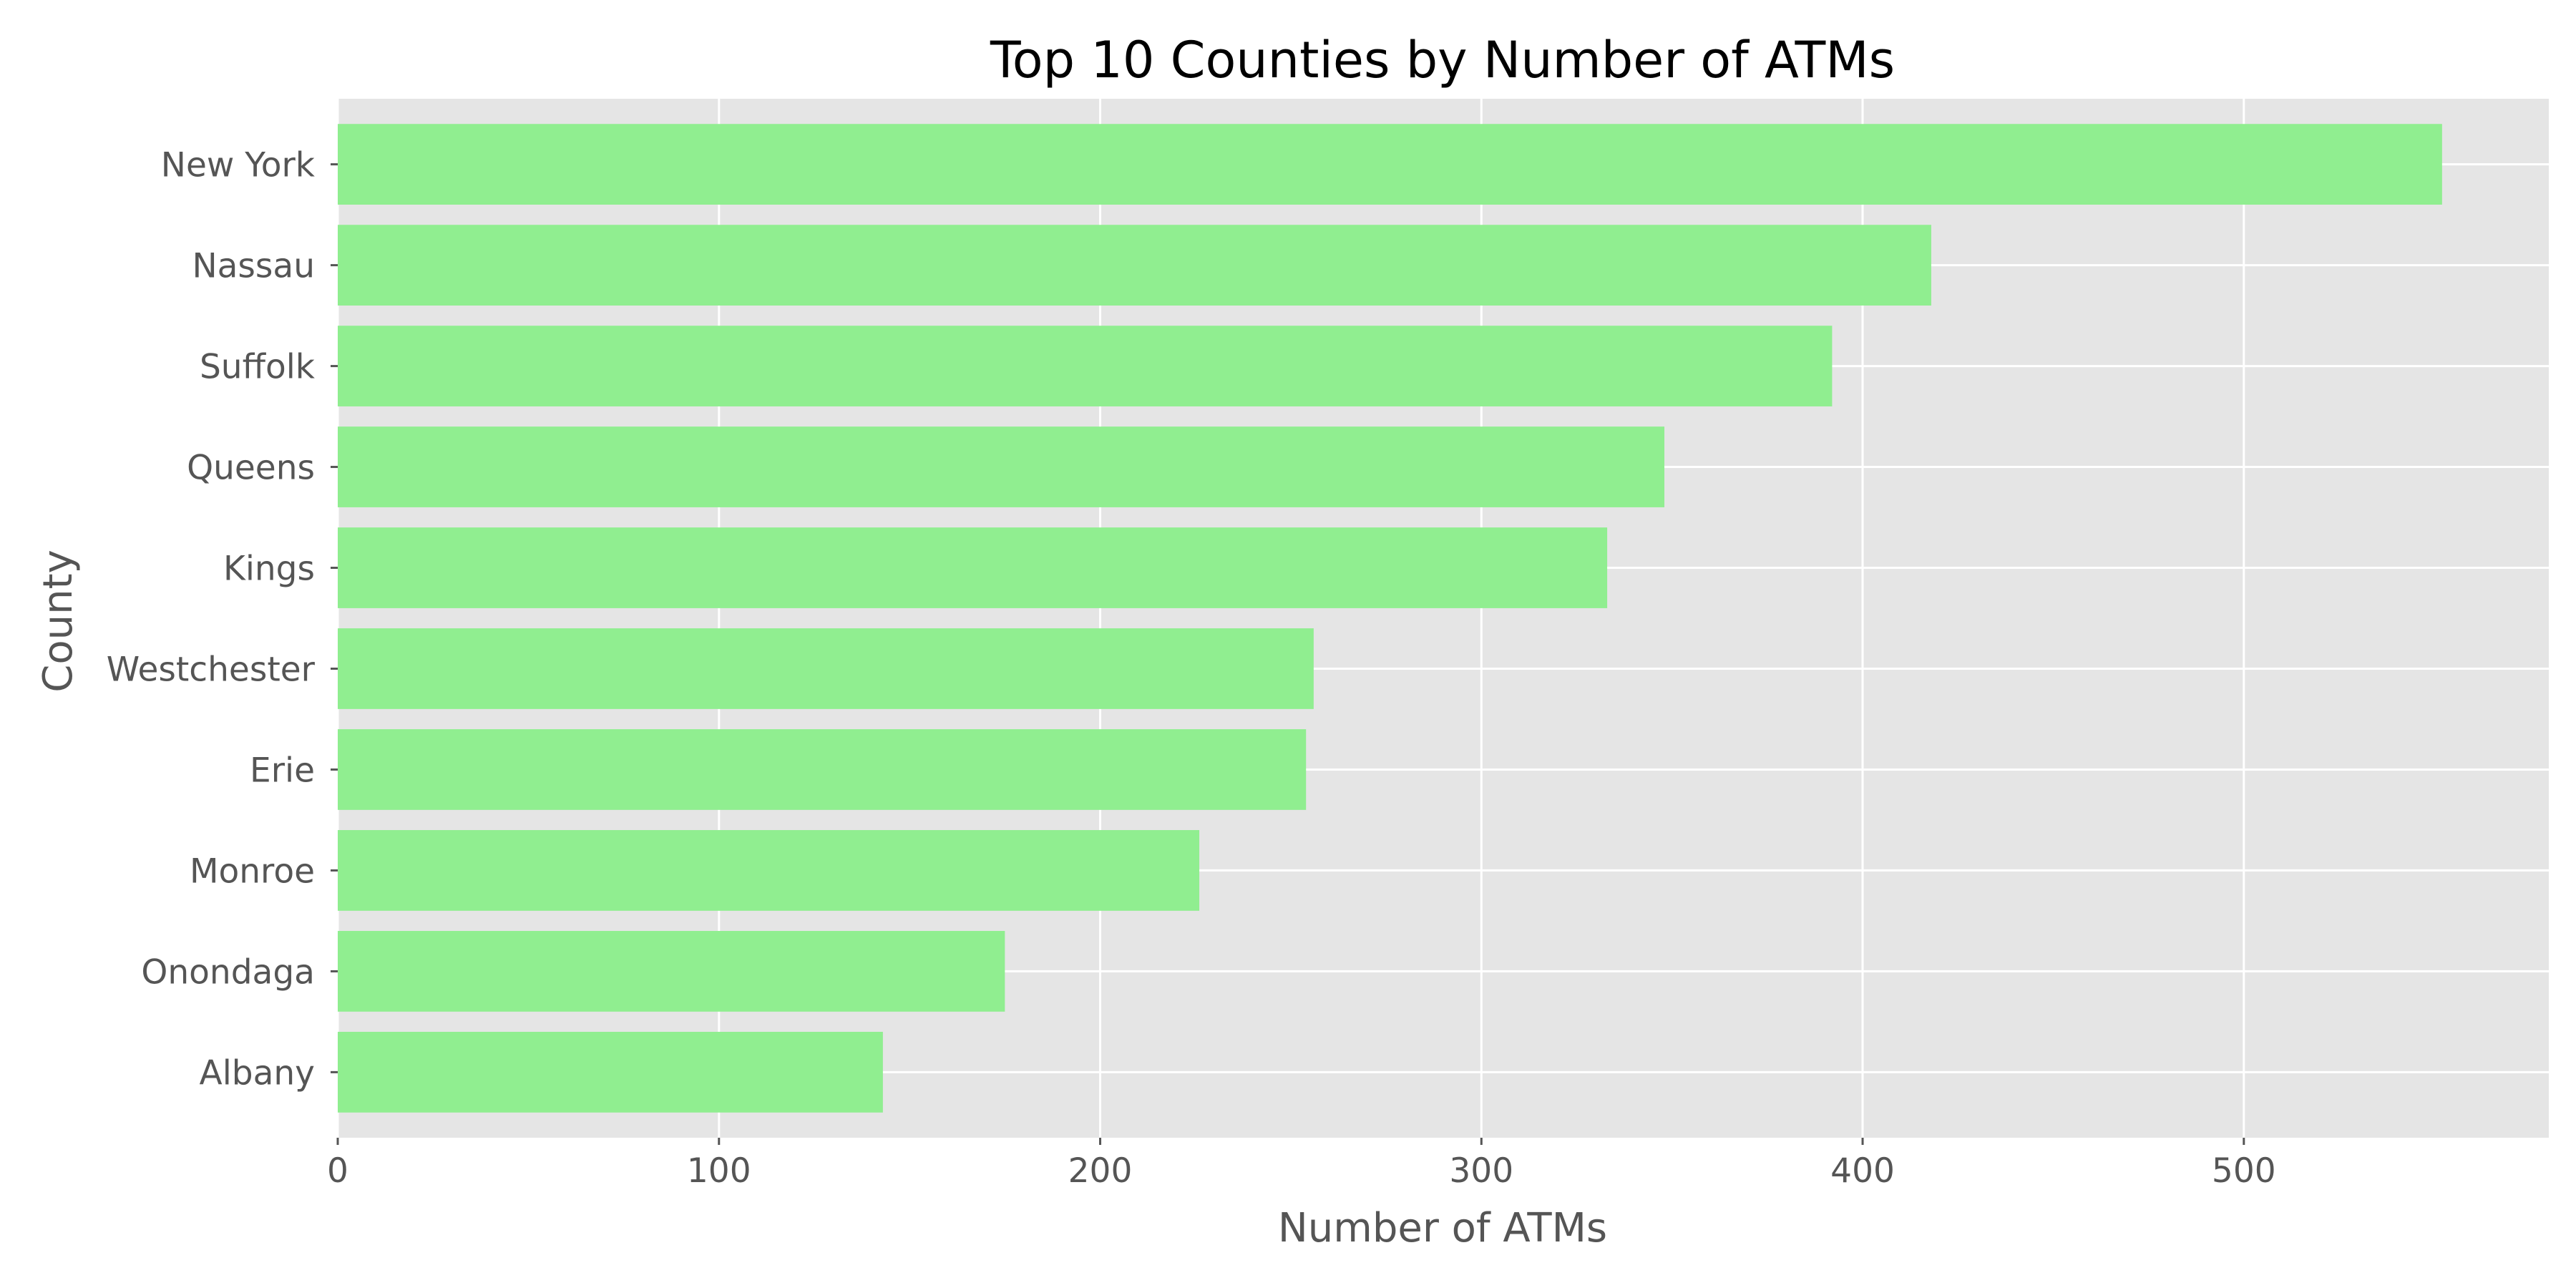  I want to click on bar-suffolk, so click(1085, 366).